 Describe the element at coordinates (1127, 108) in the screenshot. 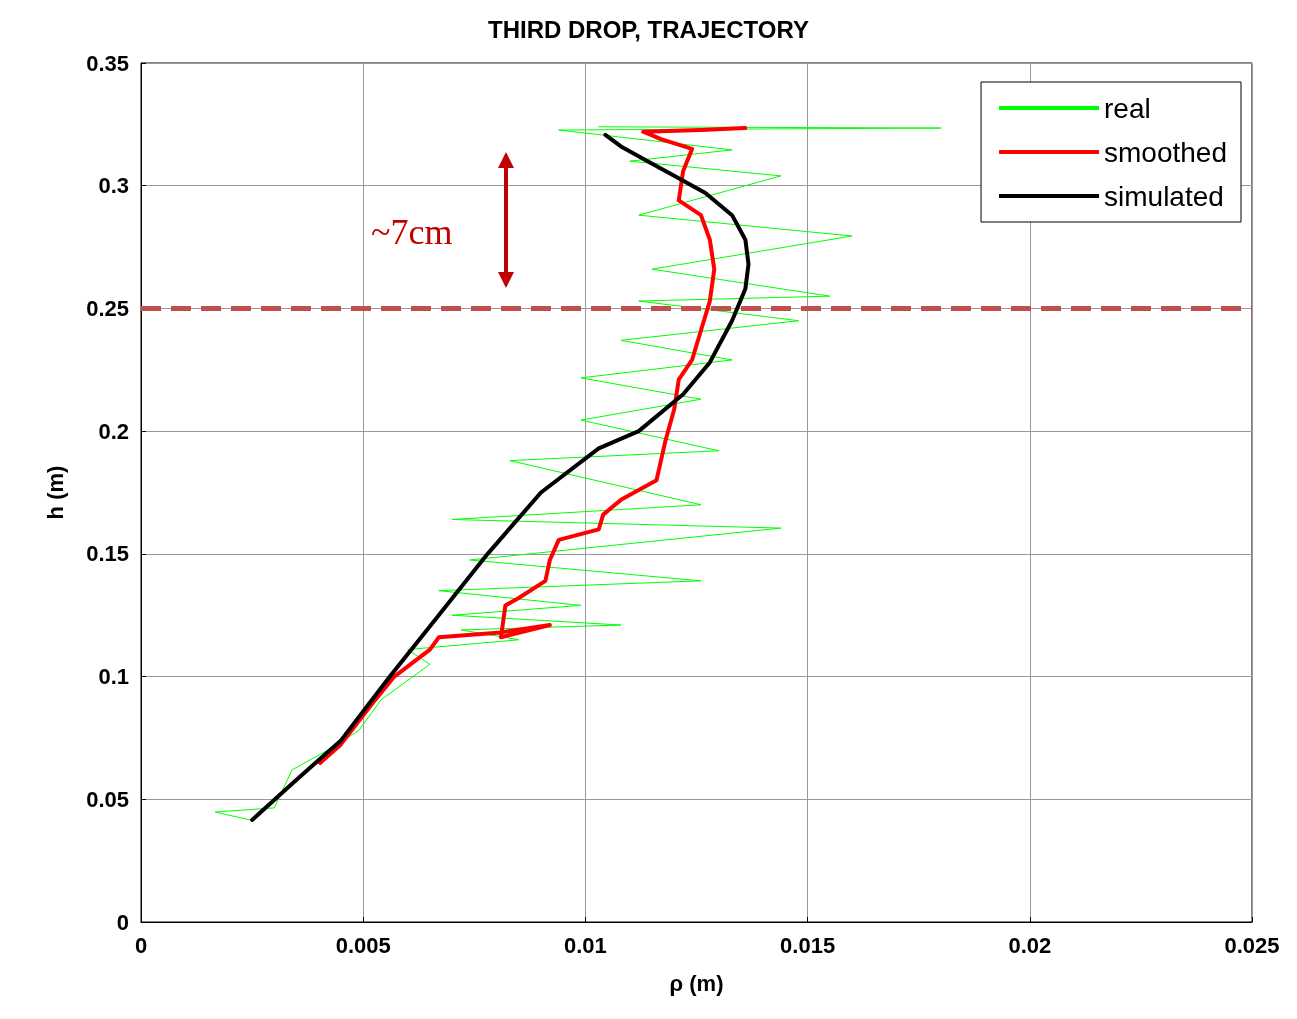

I see `legend-label: real` at that location.